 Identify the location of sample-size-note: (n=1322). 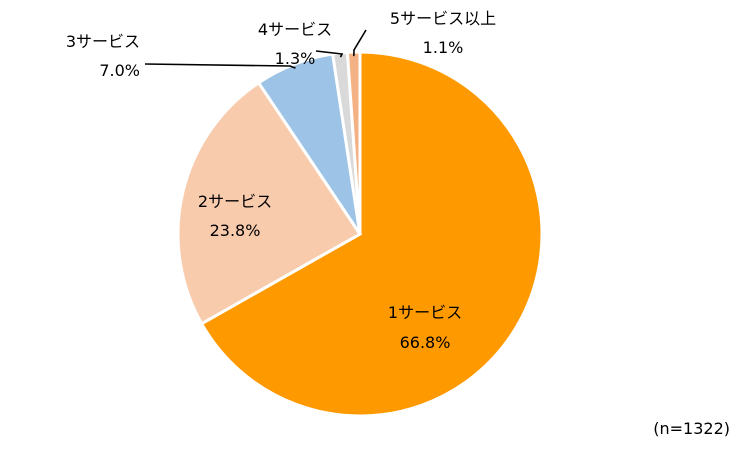
(691, 428).